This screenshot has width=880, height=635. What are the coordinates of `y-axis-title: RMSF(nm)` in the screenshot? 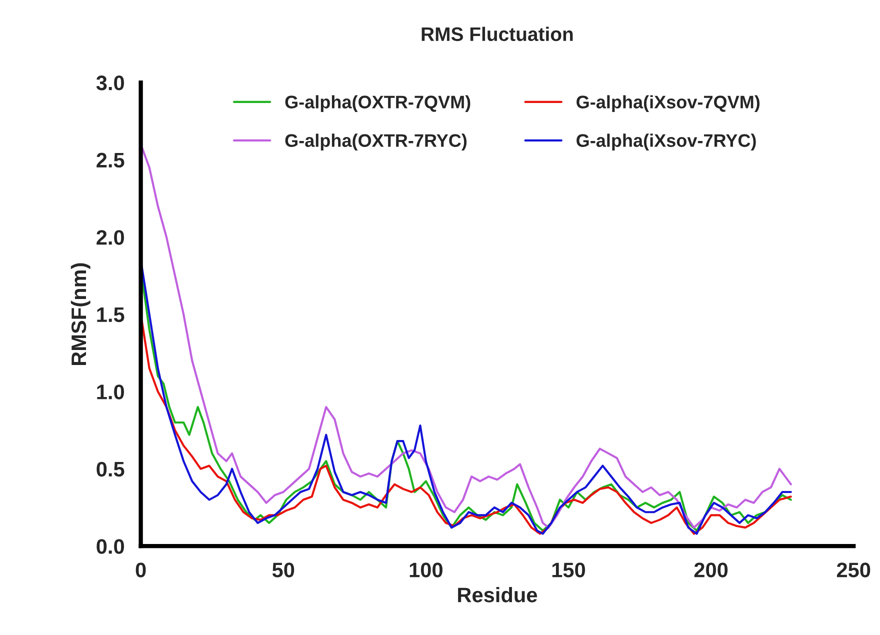 It's located at (80, 314).